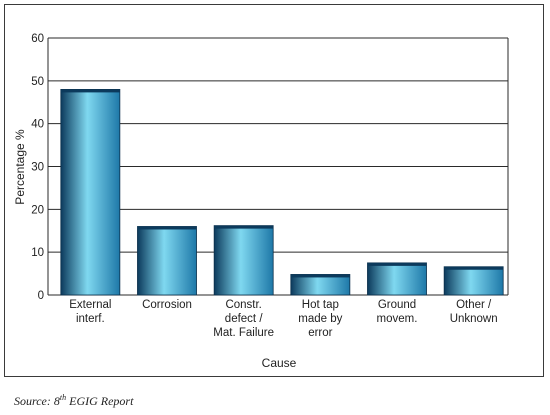 The height and width of the screenshot is (415, 550). Describe the element at coordinates (397, 319) in the screenshot. I see `x-category-label-line: movem.` at that location.